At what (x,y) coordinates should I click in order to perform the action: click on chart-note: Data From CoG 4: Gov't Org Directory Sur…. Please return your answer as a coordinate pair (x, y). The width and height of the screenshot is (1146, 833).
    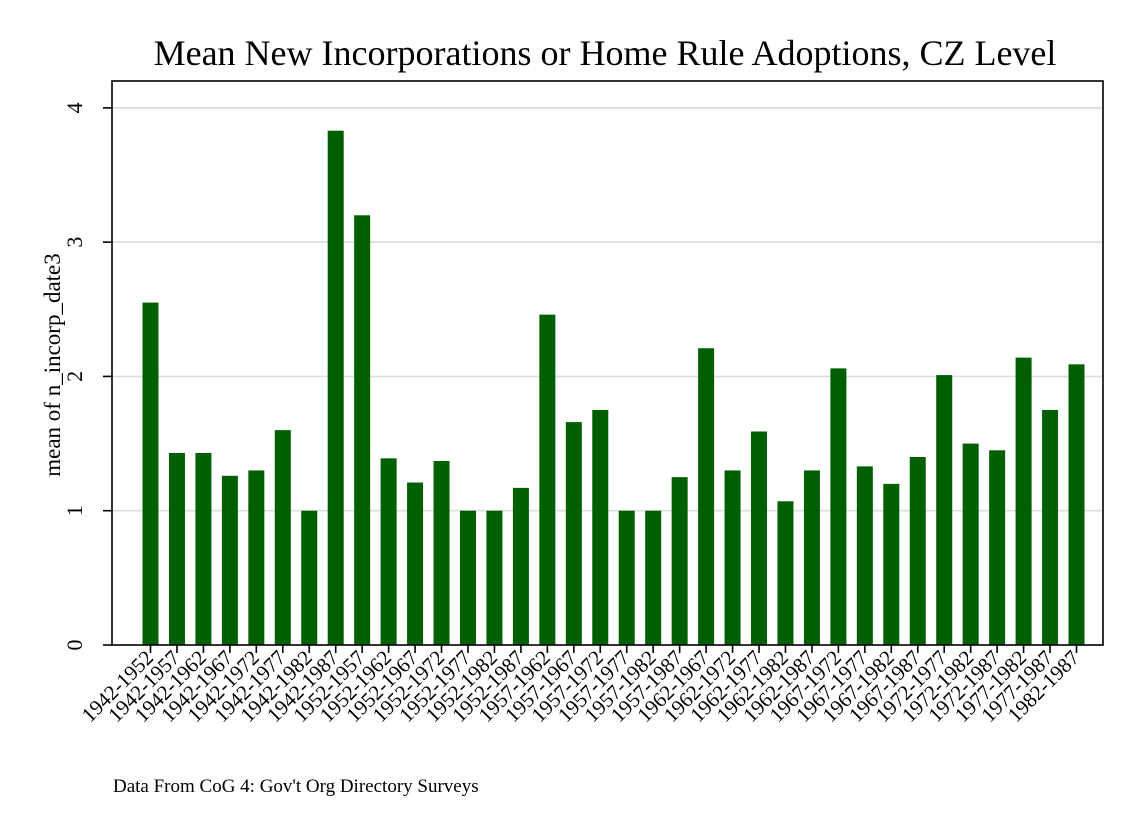
    Looking at the image, I should click on (296, 786).